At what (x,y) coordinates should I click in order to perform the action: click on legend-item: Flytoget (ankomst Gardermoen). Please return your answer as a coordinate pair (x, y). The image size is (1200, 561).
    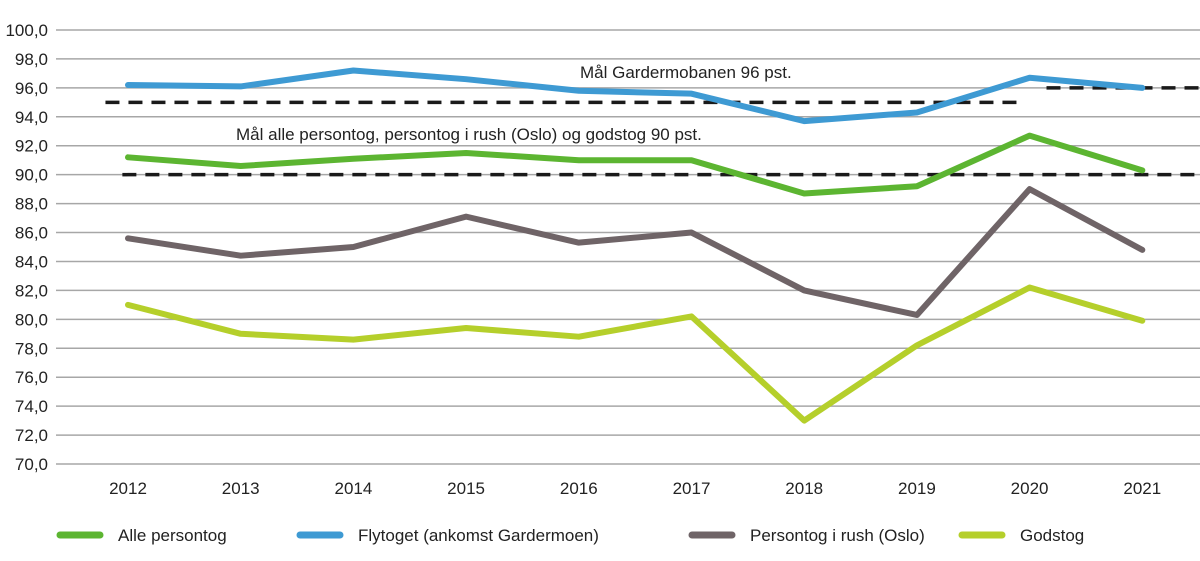
    Looking at the image, I should click on (447, 535).